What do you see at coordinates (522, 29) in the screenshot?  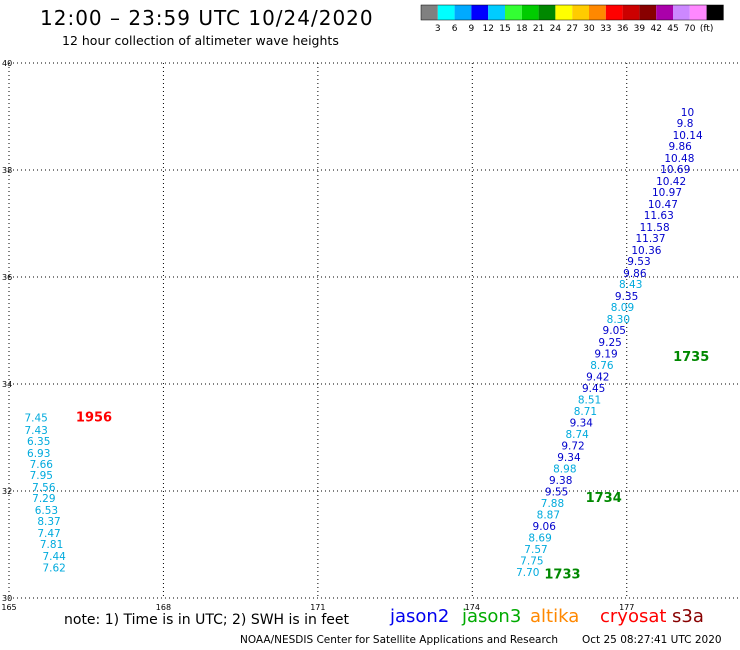 I see `colorbar-label: 18` at bounding box center [522, 29].